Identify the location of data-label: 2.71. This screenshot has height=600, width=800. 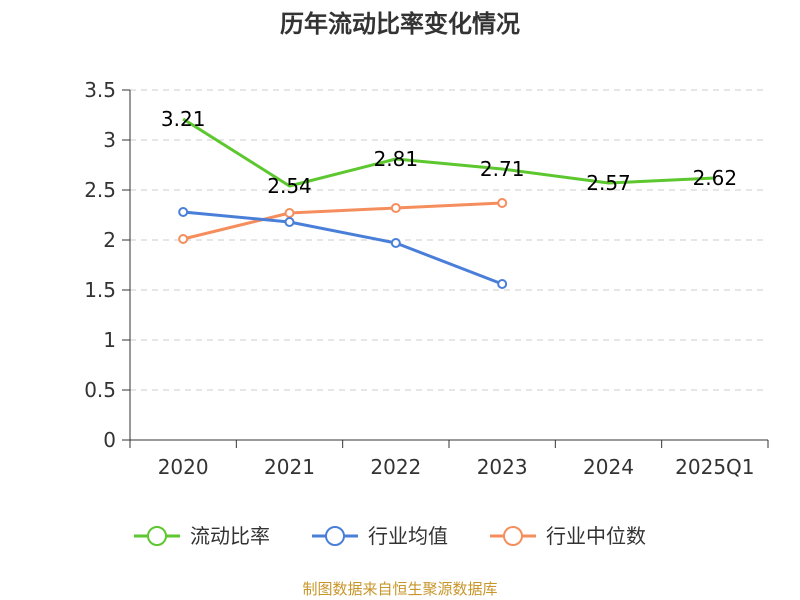
(502, 169).